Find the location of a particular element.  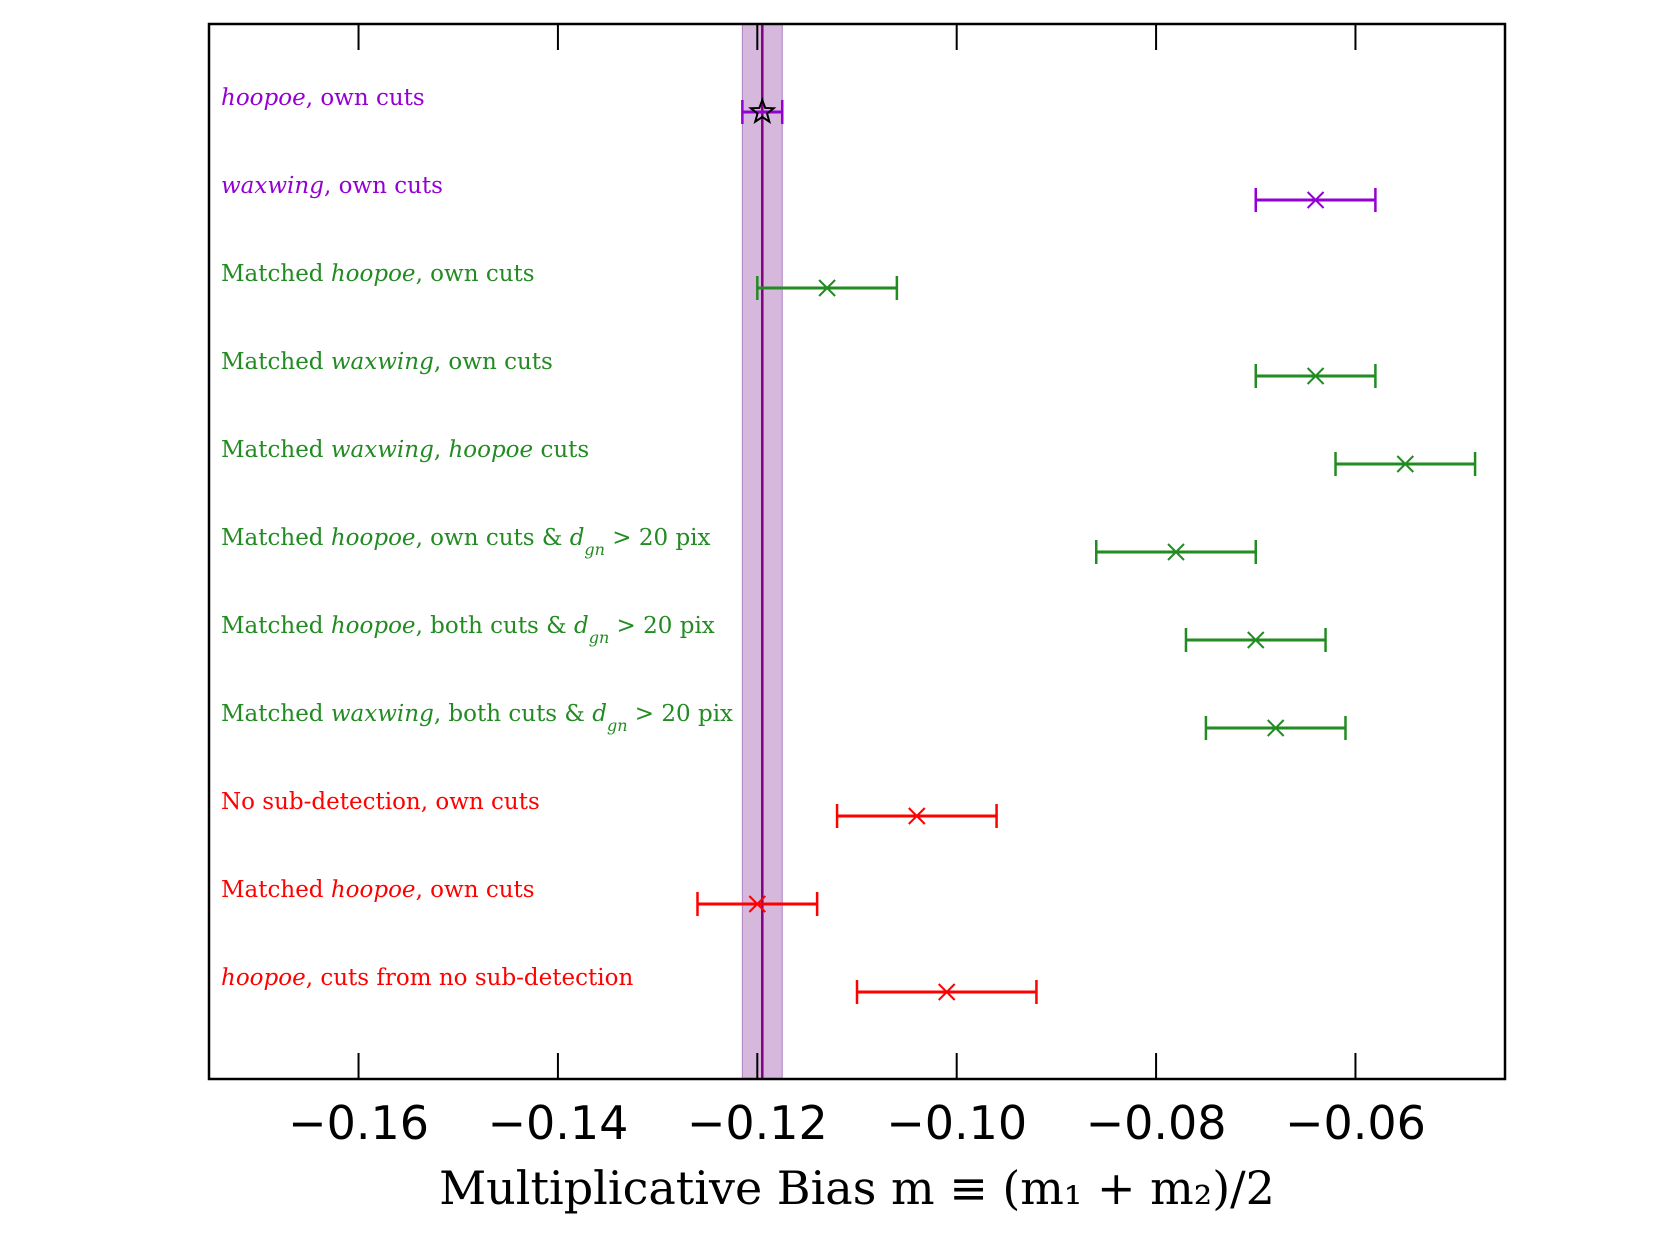

row-label-part: , cuts from no sub-detection is located at coordinates (470, 978).